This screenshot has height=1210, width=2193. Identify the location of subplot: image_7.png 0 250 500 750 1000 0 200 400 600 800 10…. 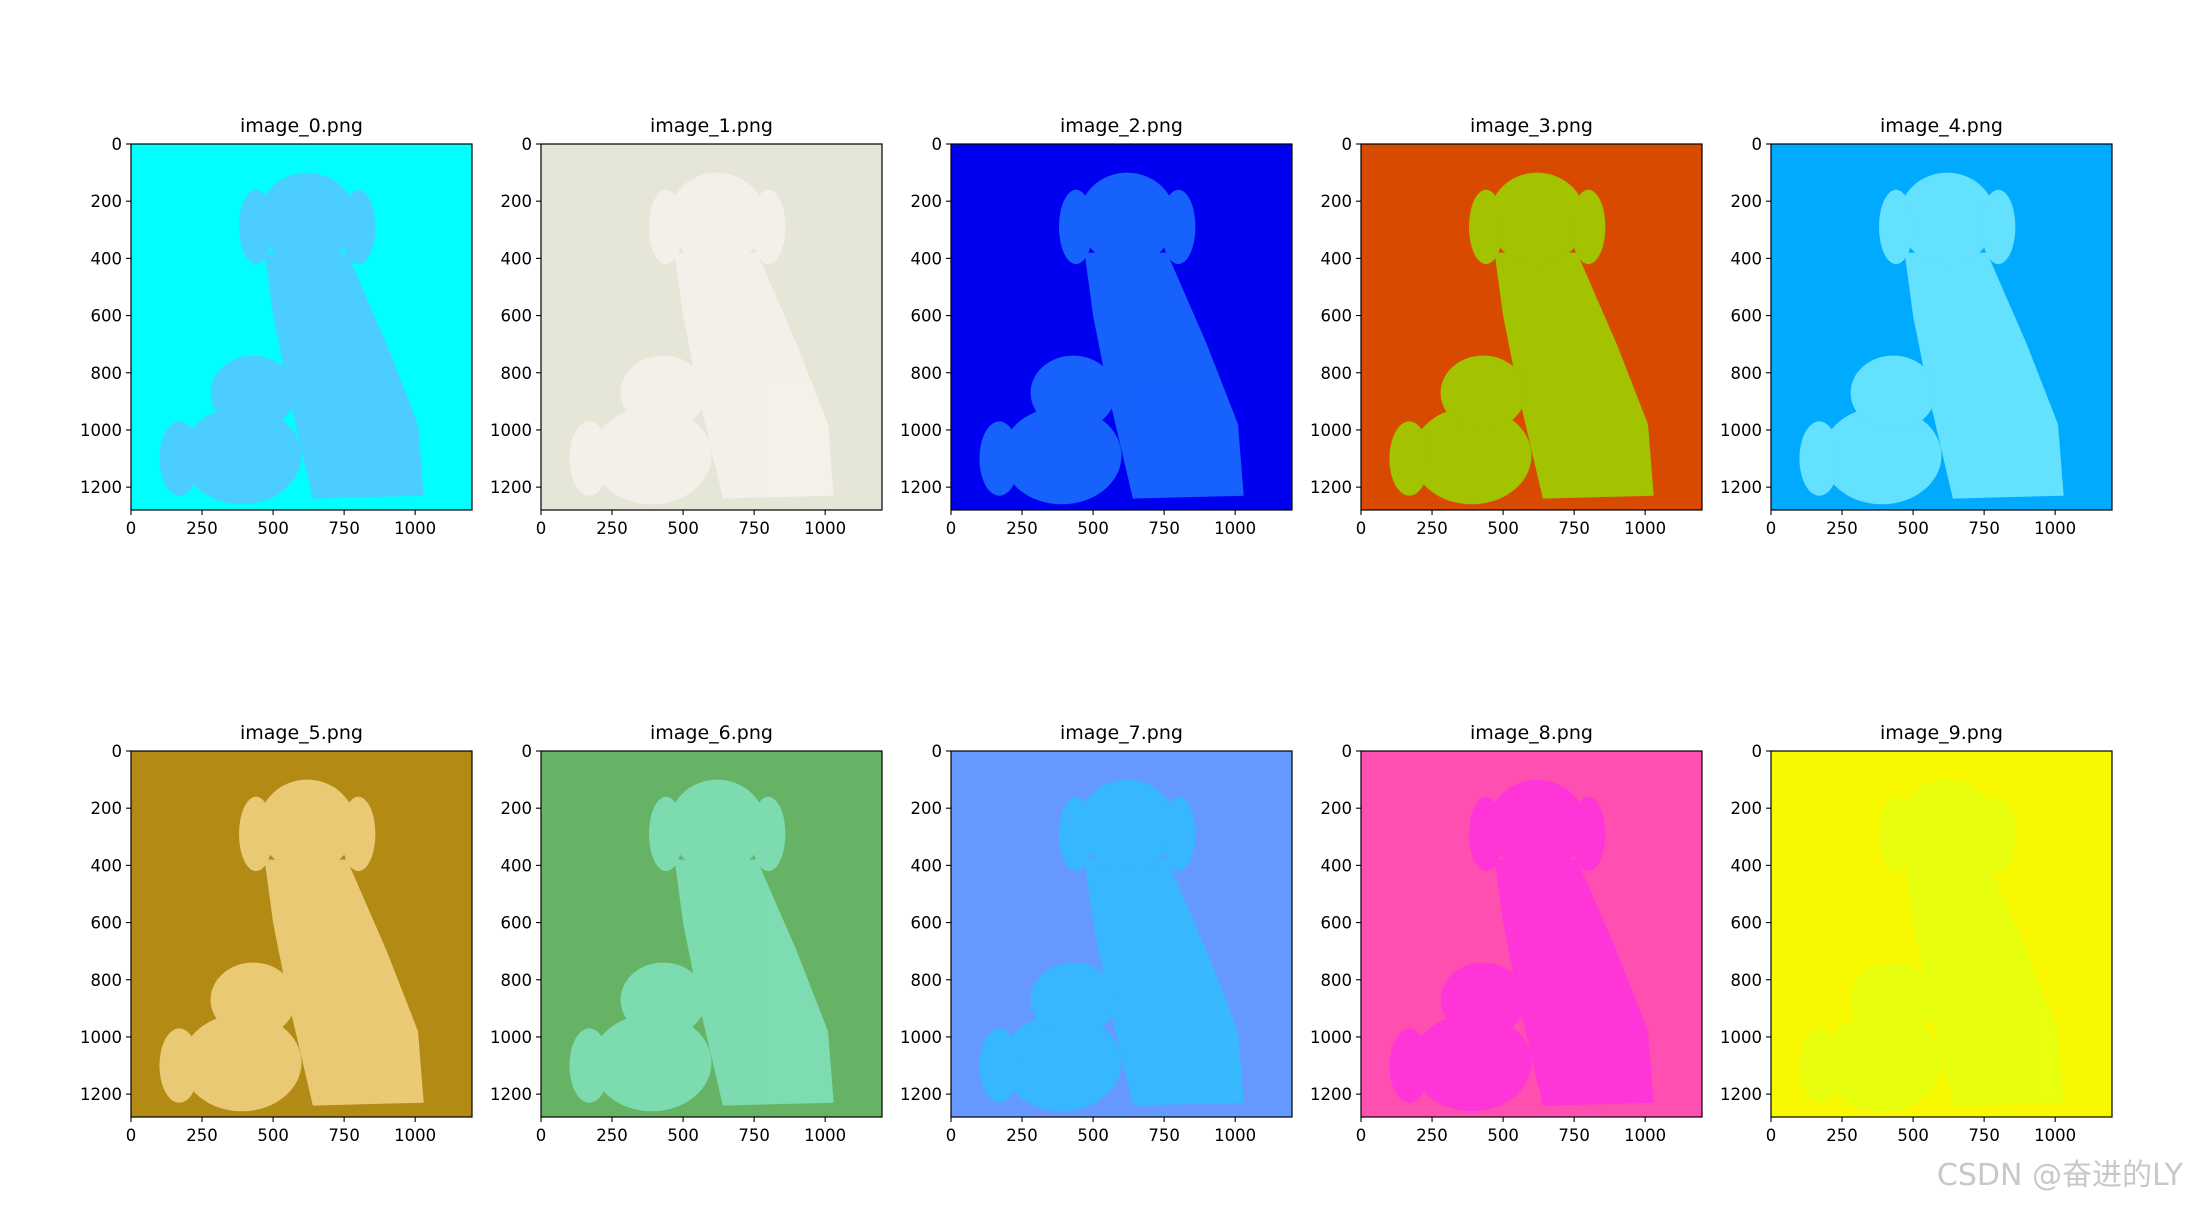
(1096, 933).